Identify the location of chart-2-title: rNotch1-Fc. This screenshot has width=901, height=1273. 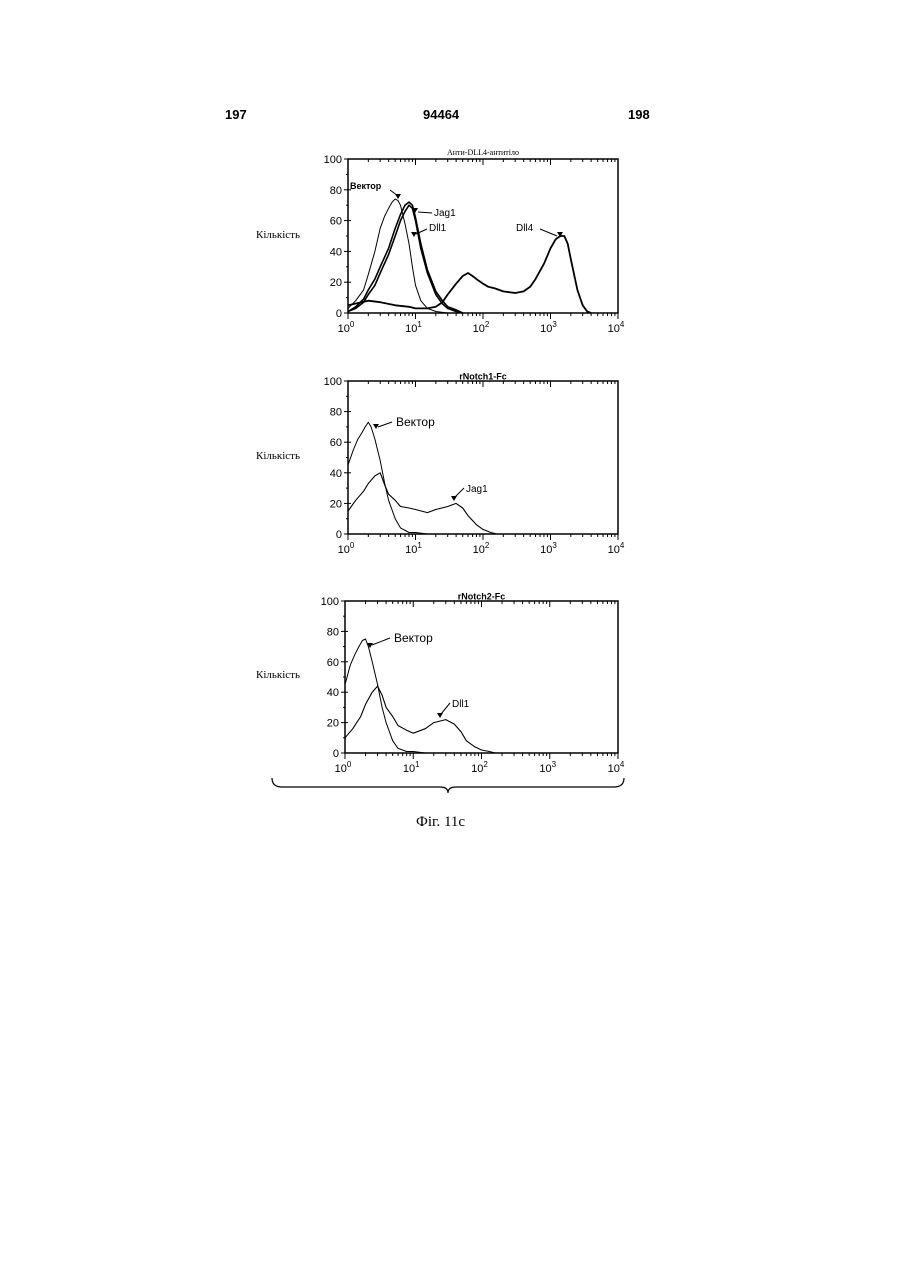
(483, 377).